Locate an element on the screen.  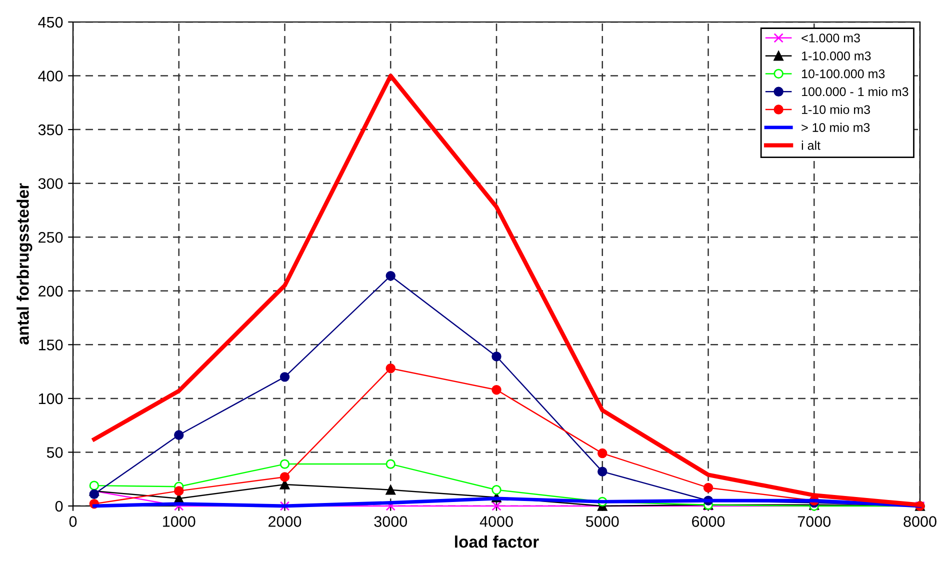
y-tick-label: 50 is located at coordinates (54, 452).